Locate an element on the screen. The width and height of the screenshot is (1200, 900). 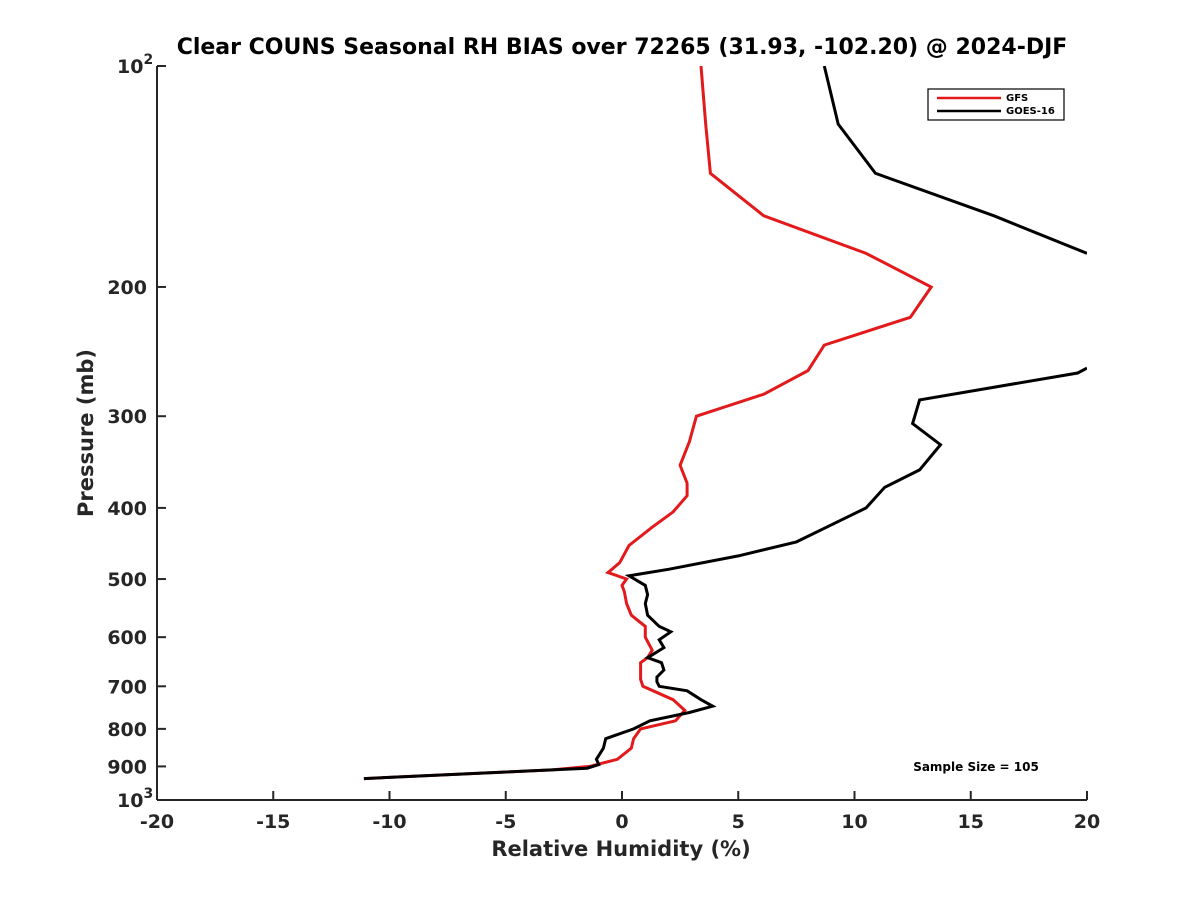
x-tick-label: 0 is located at coordinates (621, 822).